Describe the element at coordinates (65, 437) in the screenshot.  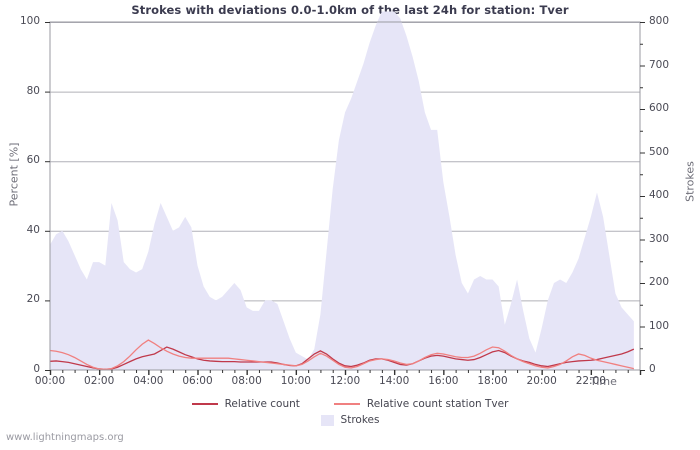
I see `watermark: www.lightningmaps.org` at that location.